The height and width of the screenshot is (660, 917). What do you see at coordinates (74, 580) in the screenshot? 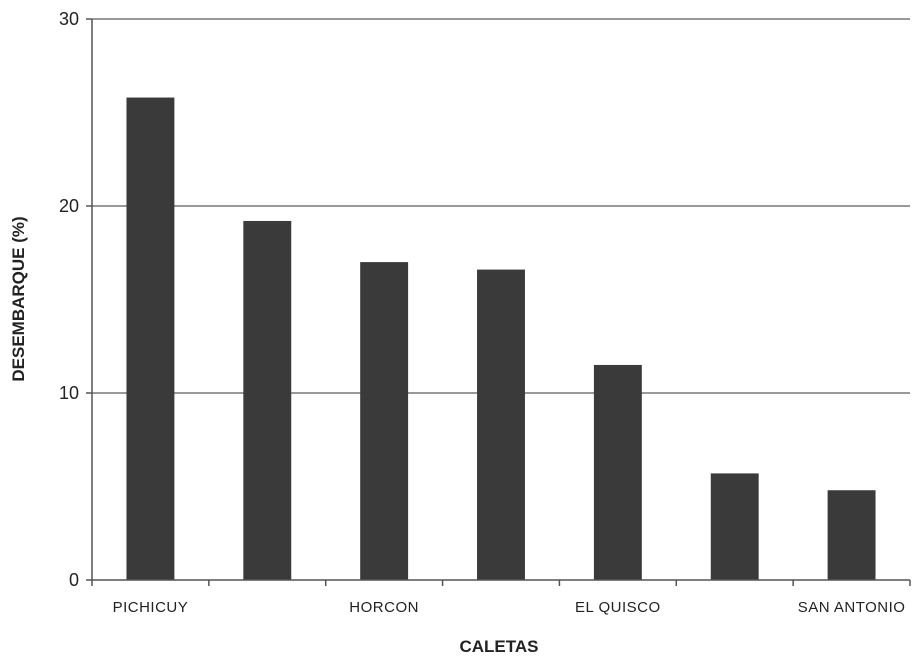
I see `y-tick-label: 0` at bounding box center [74, 580].